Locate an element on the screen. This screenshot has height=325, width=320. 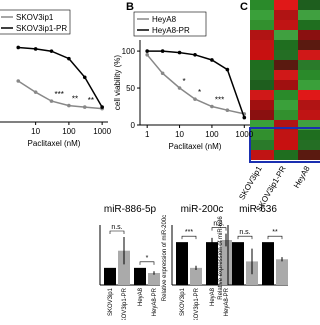
heatmap is located at coordinates (285, 80).